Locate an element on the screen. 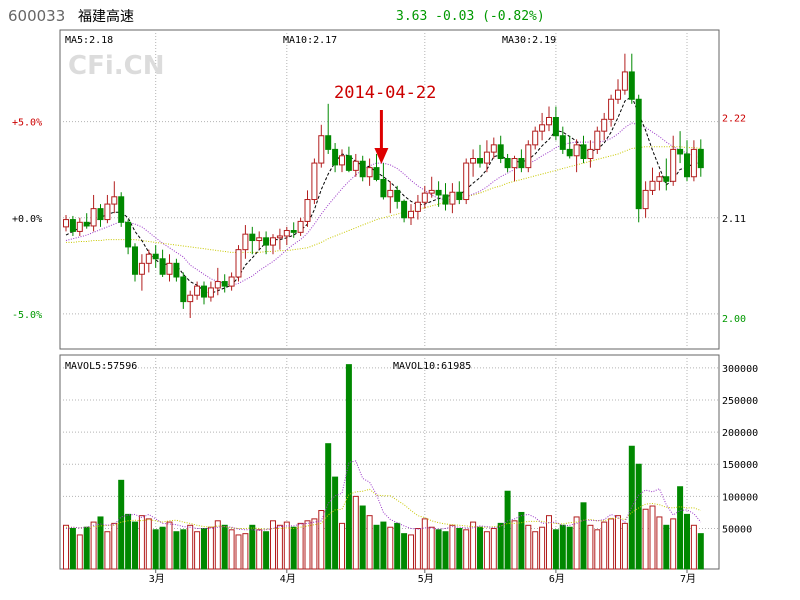 The width and height of the screenshot is (800, 600). month-tick-label: 3月 is located at coordinates (157, 579).